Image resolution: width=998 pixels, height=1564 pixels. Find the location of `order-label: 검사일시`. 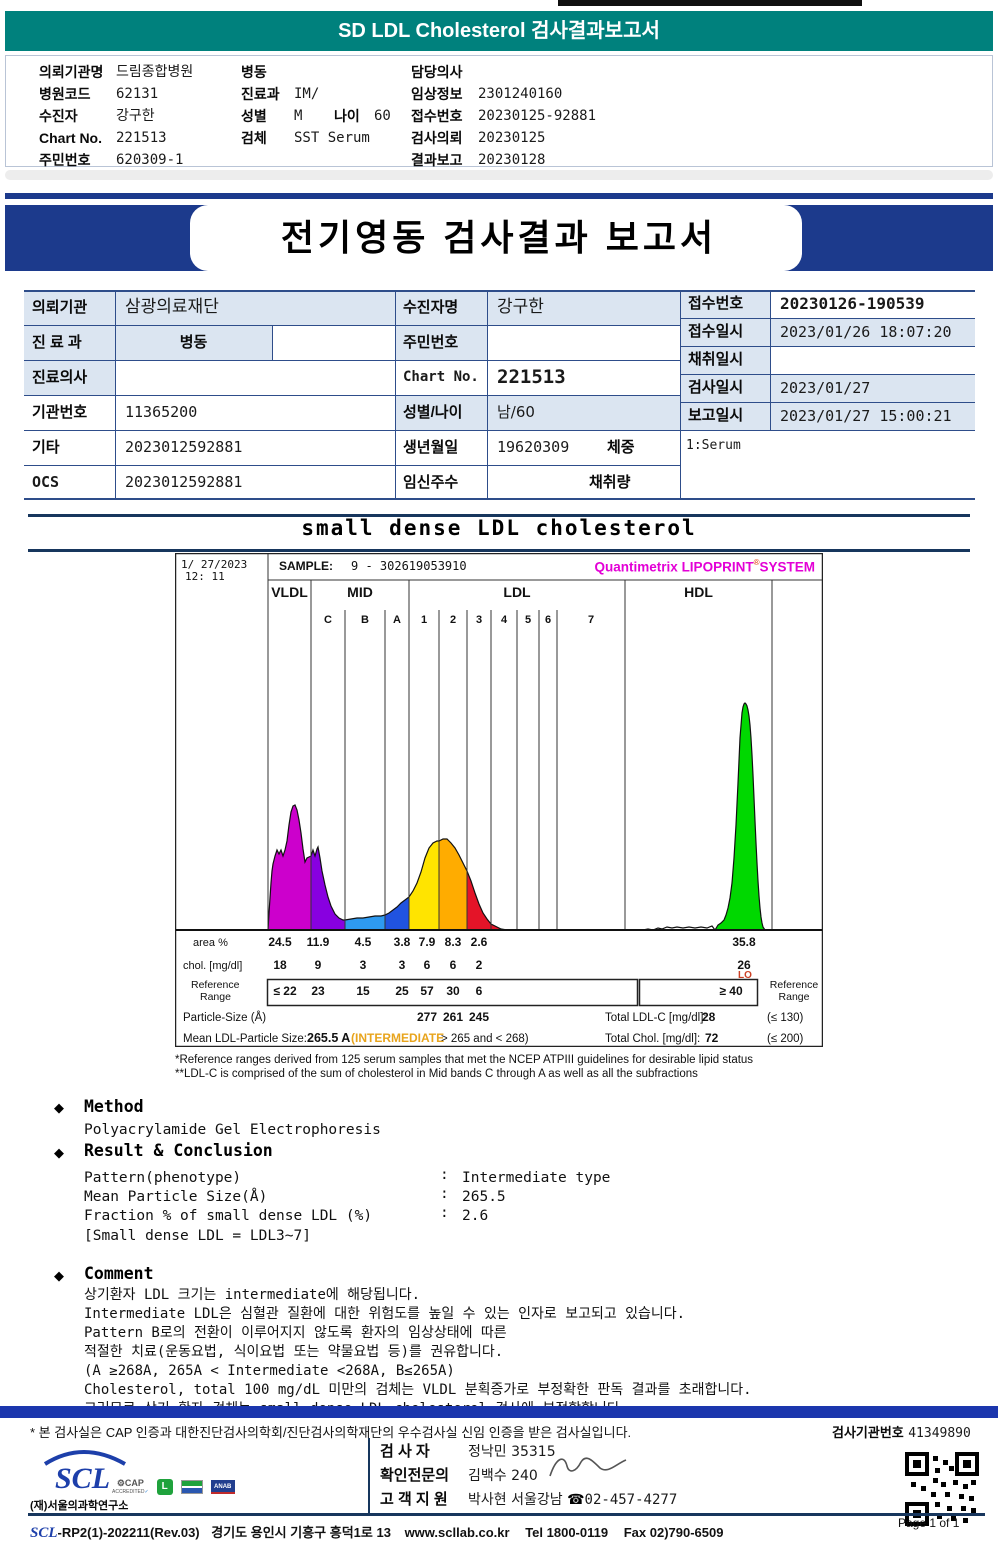

order-label: 검사일시 is located at coordinates (716, 387).